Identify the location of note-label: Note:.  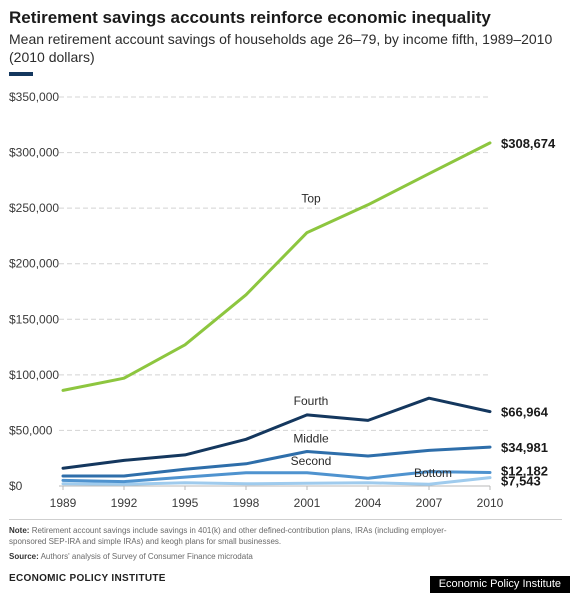
(19, 530).